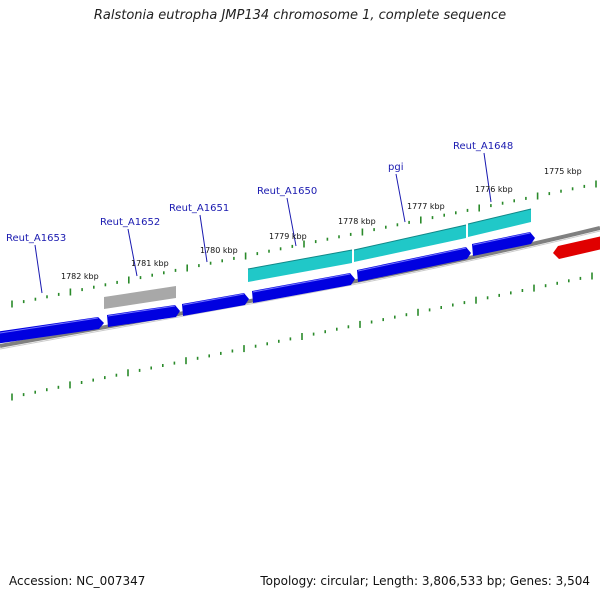  What do you see at coordinates (487, 177) in the screenshot?
I see `leader-reut-a1648` at bounding box center [487, 177].